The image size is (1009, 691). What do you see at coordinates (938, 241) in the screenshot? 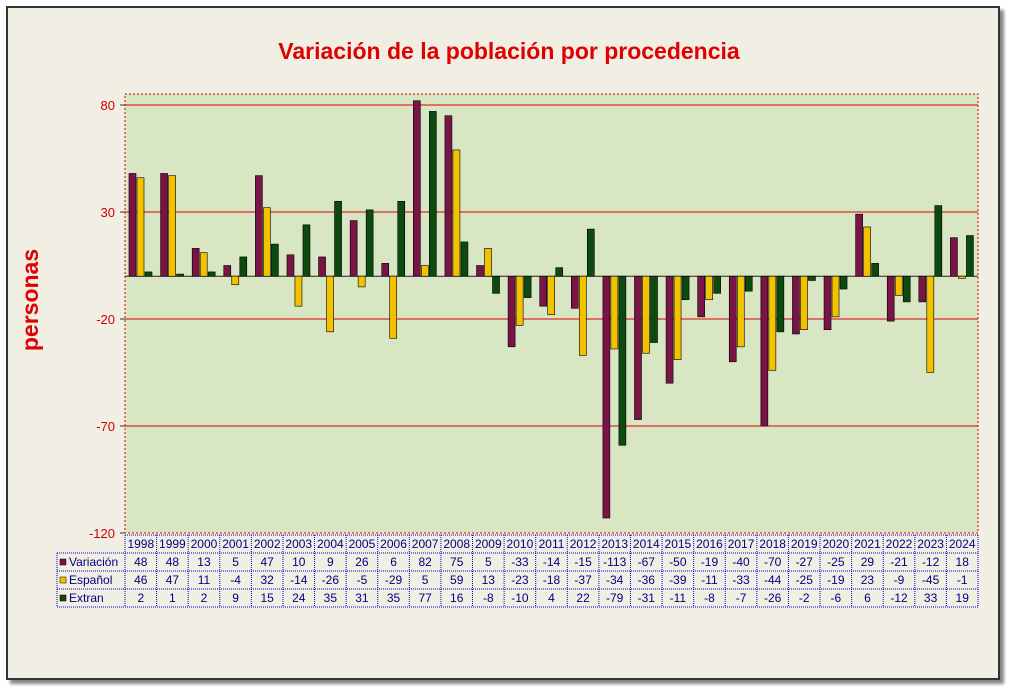
I see `bar-extran-2023` at bounding box center [938, 241].